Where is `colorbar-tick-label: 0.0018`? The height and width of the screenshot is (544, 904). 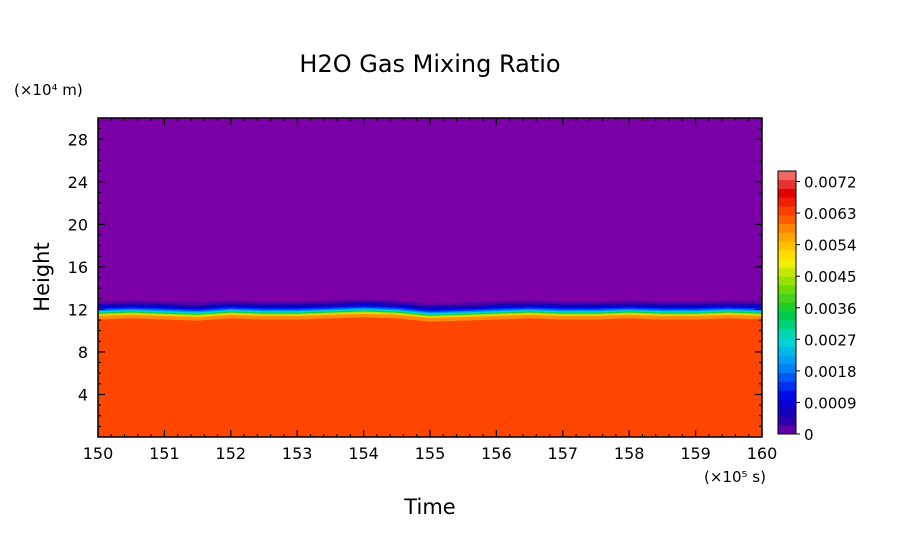
colorbar-tick-label: 0.0018 is located at coordinates (830, 372).